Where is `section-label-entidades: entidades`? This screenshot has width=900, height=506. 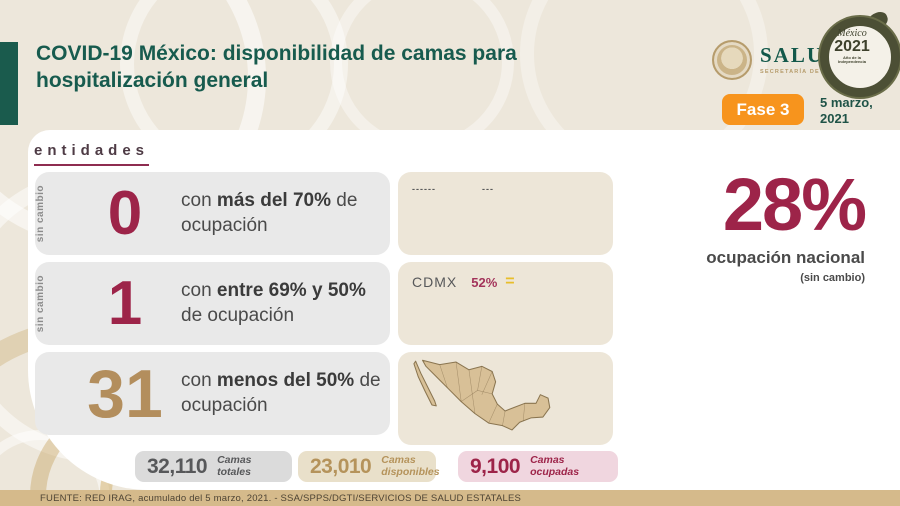
section-label-entidades: entidades is located at coordinates (92, 154).